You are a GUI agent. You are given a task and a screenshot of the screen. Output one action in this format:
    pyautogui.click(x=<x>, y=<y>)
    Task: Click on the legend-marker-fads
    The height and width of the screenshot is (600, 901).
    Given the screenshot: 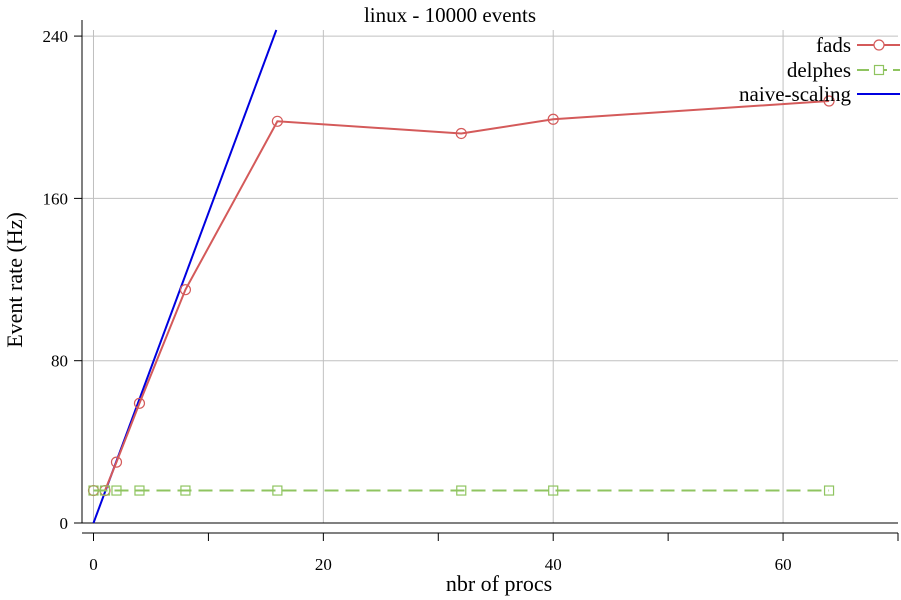 What is the action you would take?
    pyautogui.click(x=879, y=45)
    